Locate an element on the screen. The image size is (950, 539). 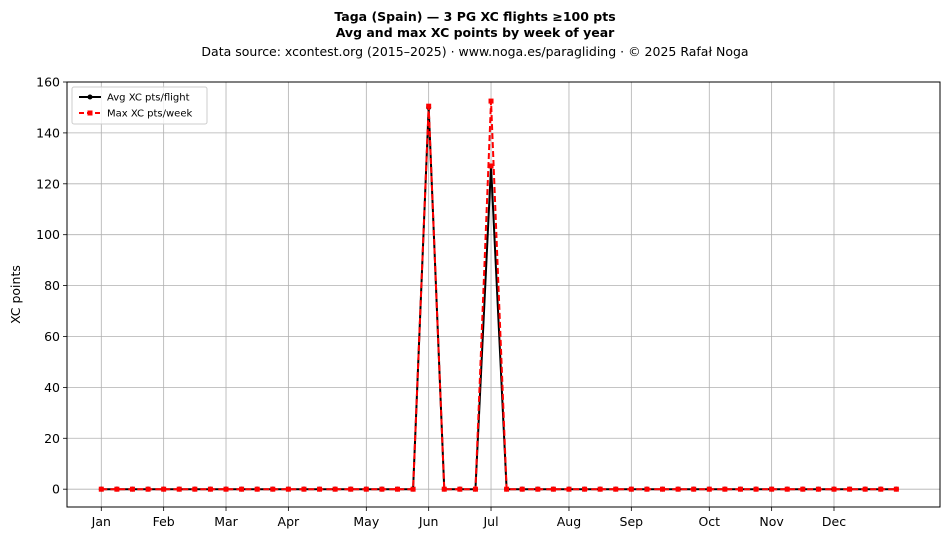
y-axis: 0 20 40 60 80 100 120 140 160 is located at coordinates (51, 286).